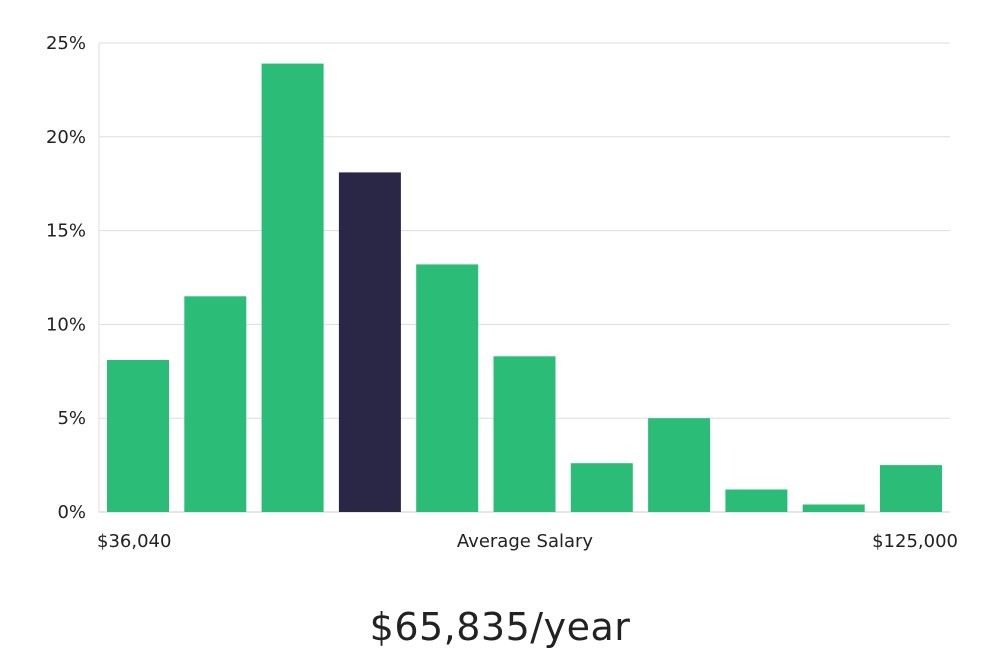 Image resolution: width=1000 pixels, height=660 pixels. What do you see at coordinates (66, 43) in the screenshot?
I see `y-tick-label: 25%` at bounding box center [66, 43].